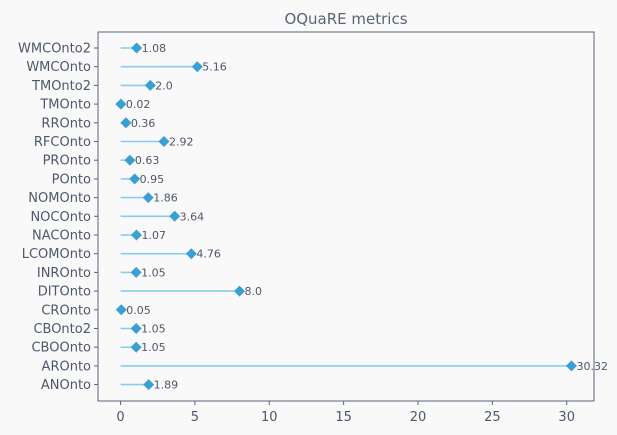 This screenshot has width=617, height=435. I want to click on y-tick-label: DITOnto, so click(64, 292).